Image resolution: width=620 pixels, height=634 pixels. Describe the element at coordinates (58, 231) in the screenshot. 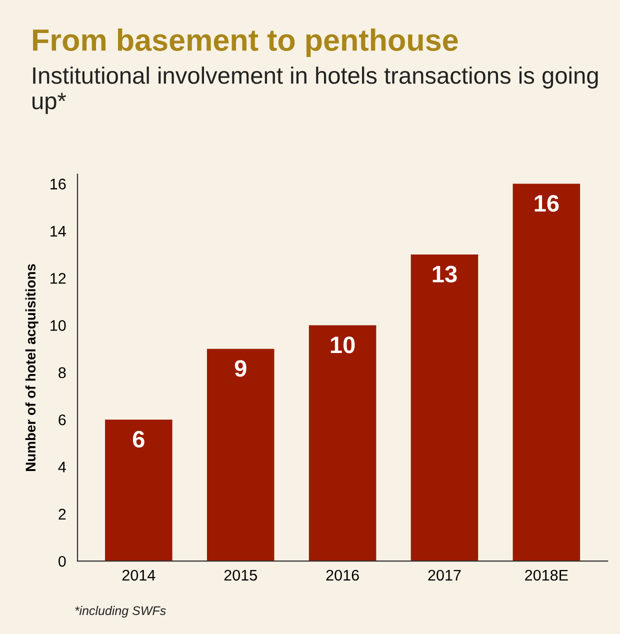

I see `y-tick-label: 14` at that location.